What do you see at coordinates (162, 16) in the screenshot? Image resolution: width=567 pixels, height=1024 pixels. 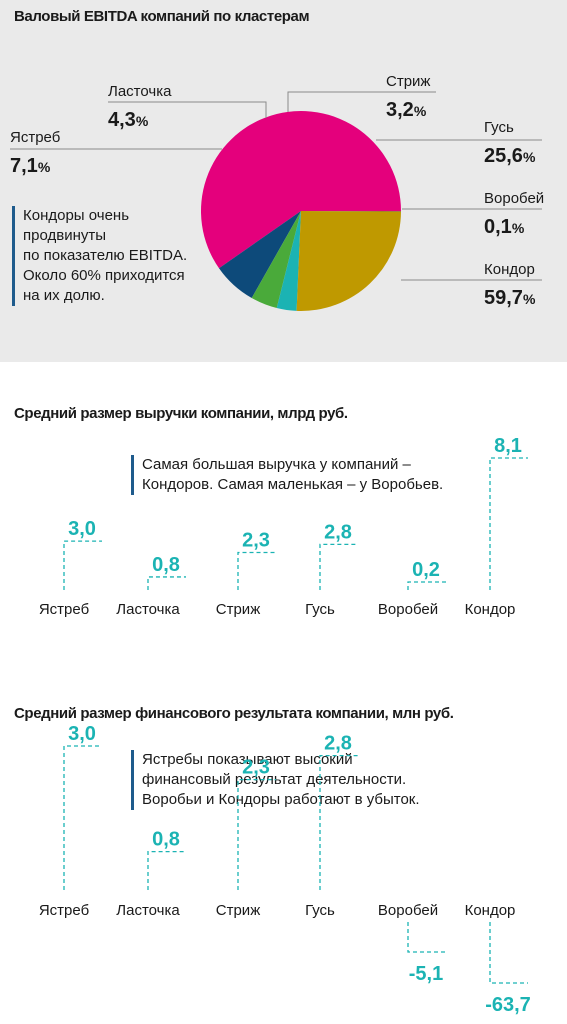 I see `pie-title: Валовый EBITDA компаний по кластерам` at bounding box center [162, 16].